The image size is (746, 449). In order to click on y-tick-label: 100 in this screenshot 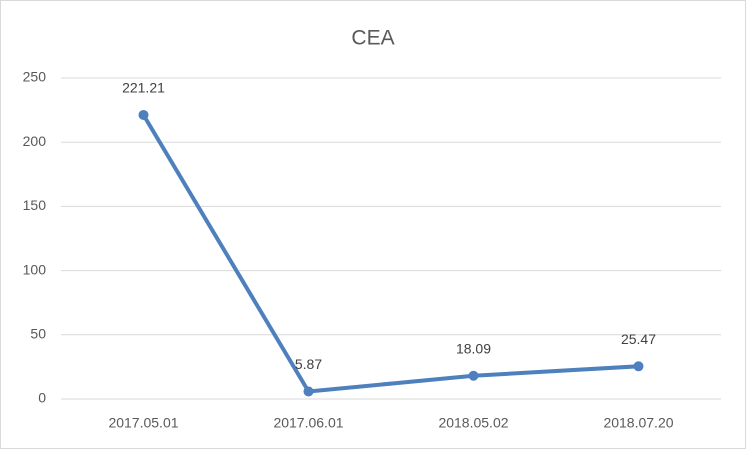, I will do `click(35, 269)`.